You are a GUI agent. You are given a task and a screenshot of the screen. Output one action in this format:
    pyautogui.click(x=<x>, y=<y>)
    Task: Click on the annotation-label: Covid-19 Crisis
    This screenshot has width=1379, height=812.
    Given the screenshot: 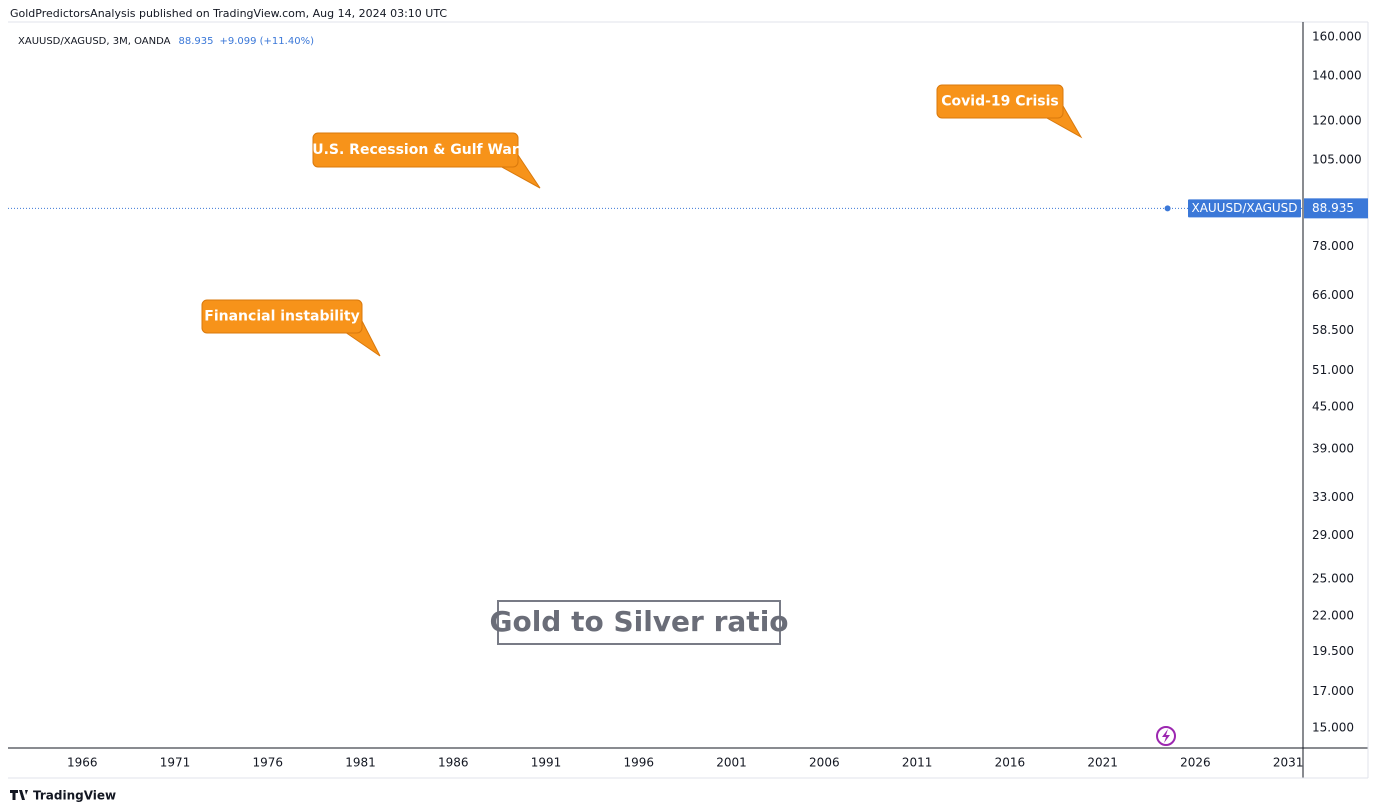 What is the action you would take?
    pyautogui.click(x=999, y=102)
    